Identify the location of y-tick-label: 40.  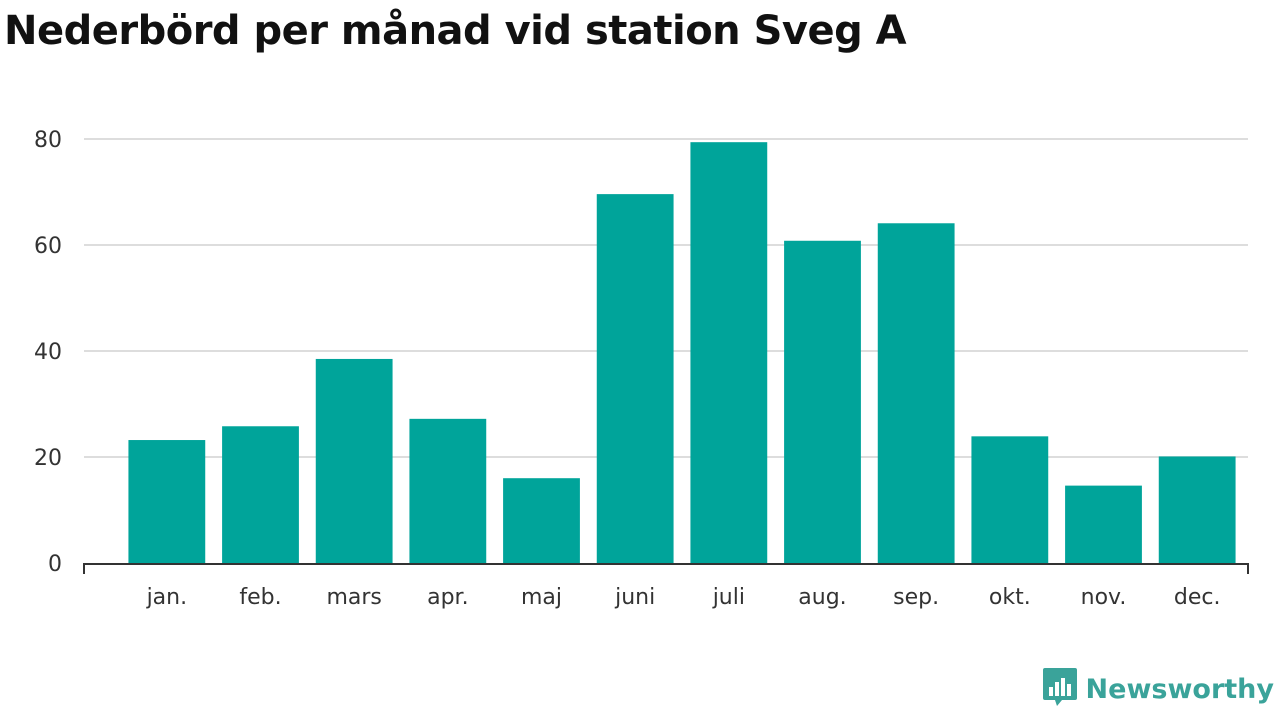
(48, 352).